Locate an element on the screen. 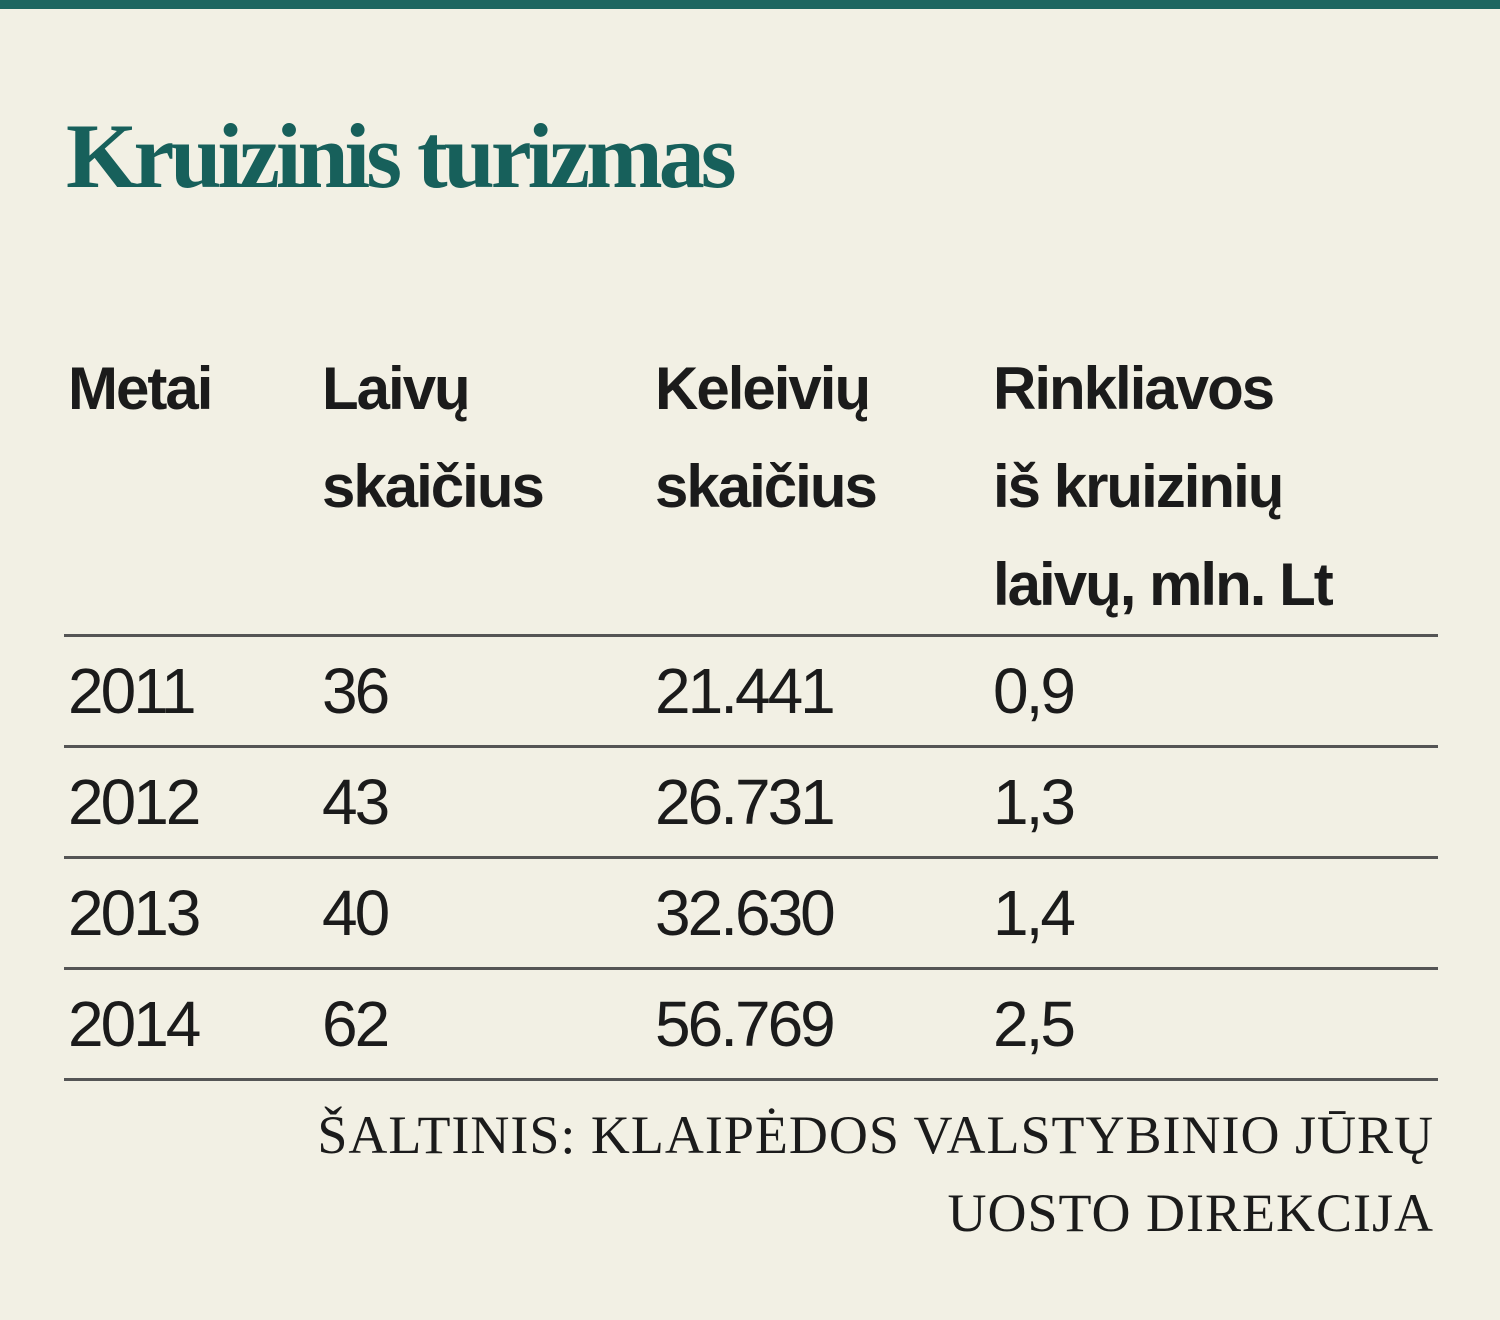 Image resolution: width=1500 pixels, height=1320 pixels. header-line: Keleivių is located at coordinates (763, 388).